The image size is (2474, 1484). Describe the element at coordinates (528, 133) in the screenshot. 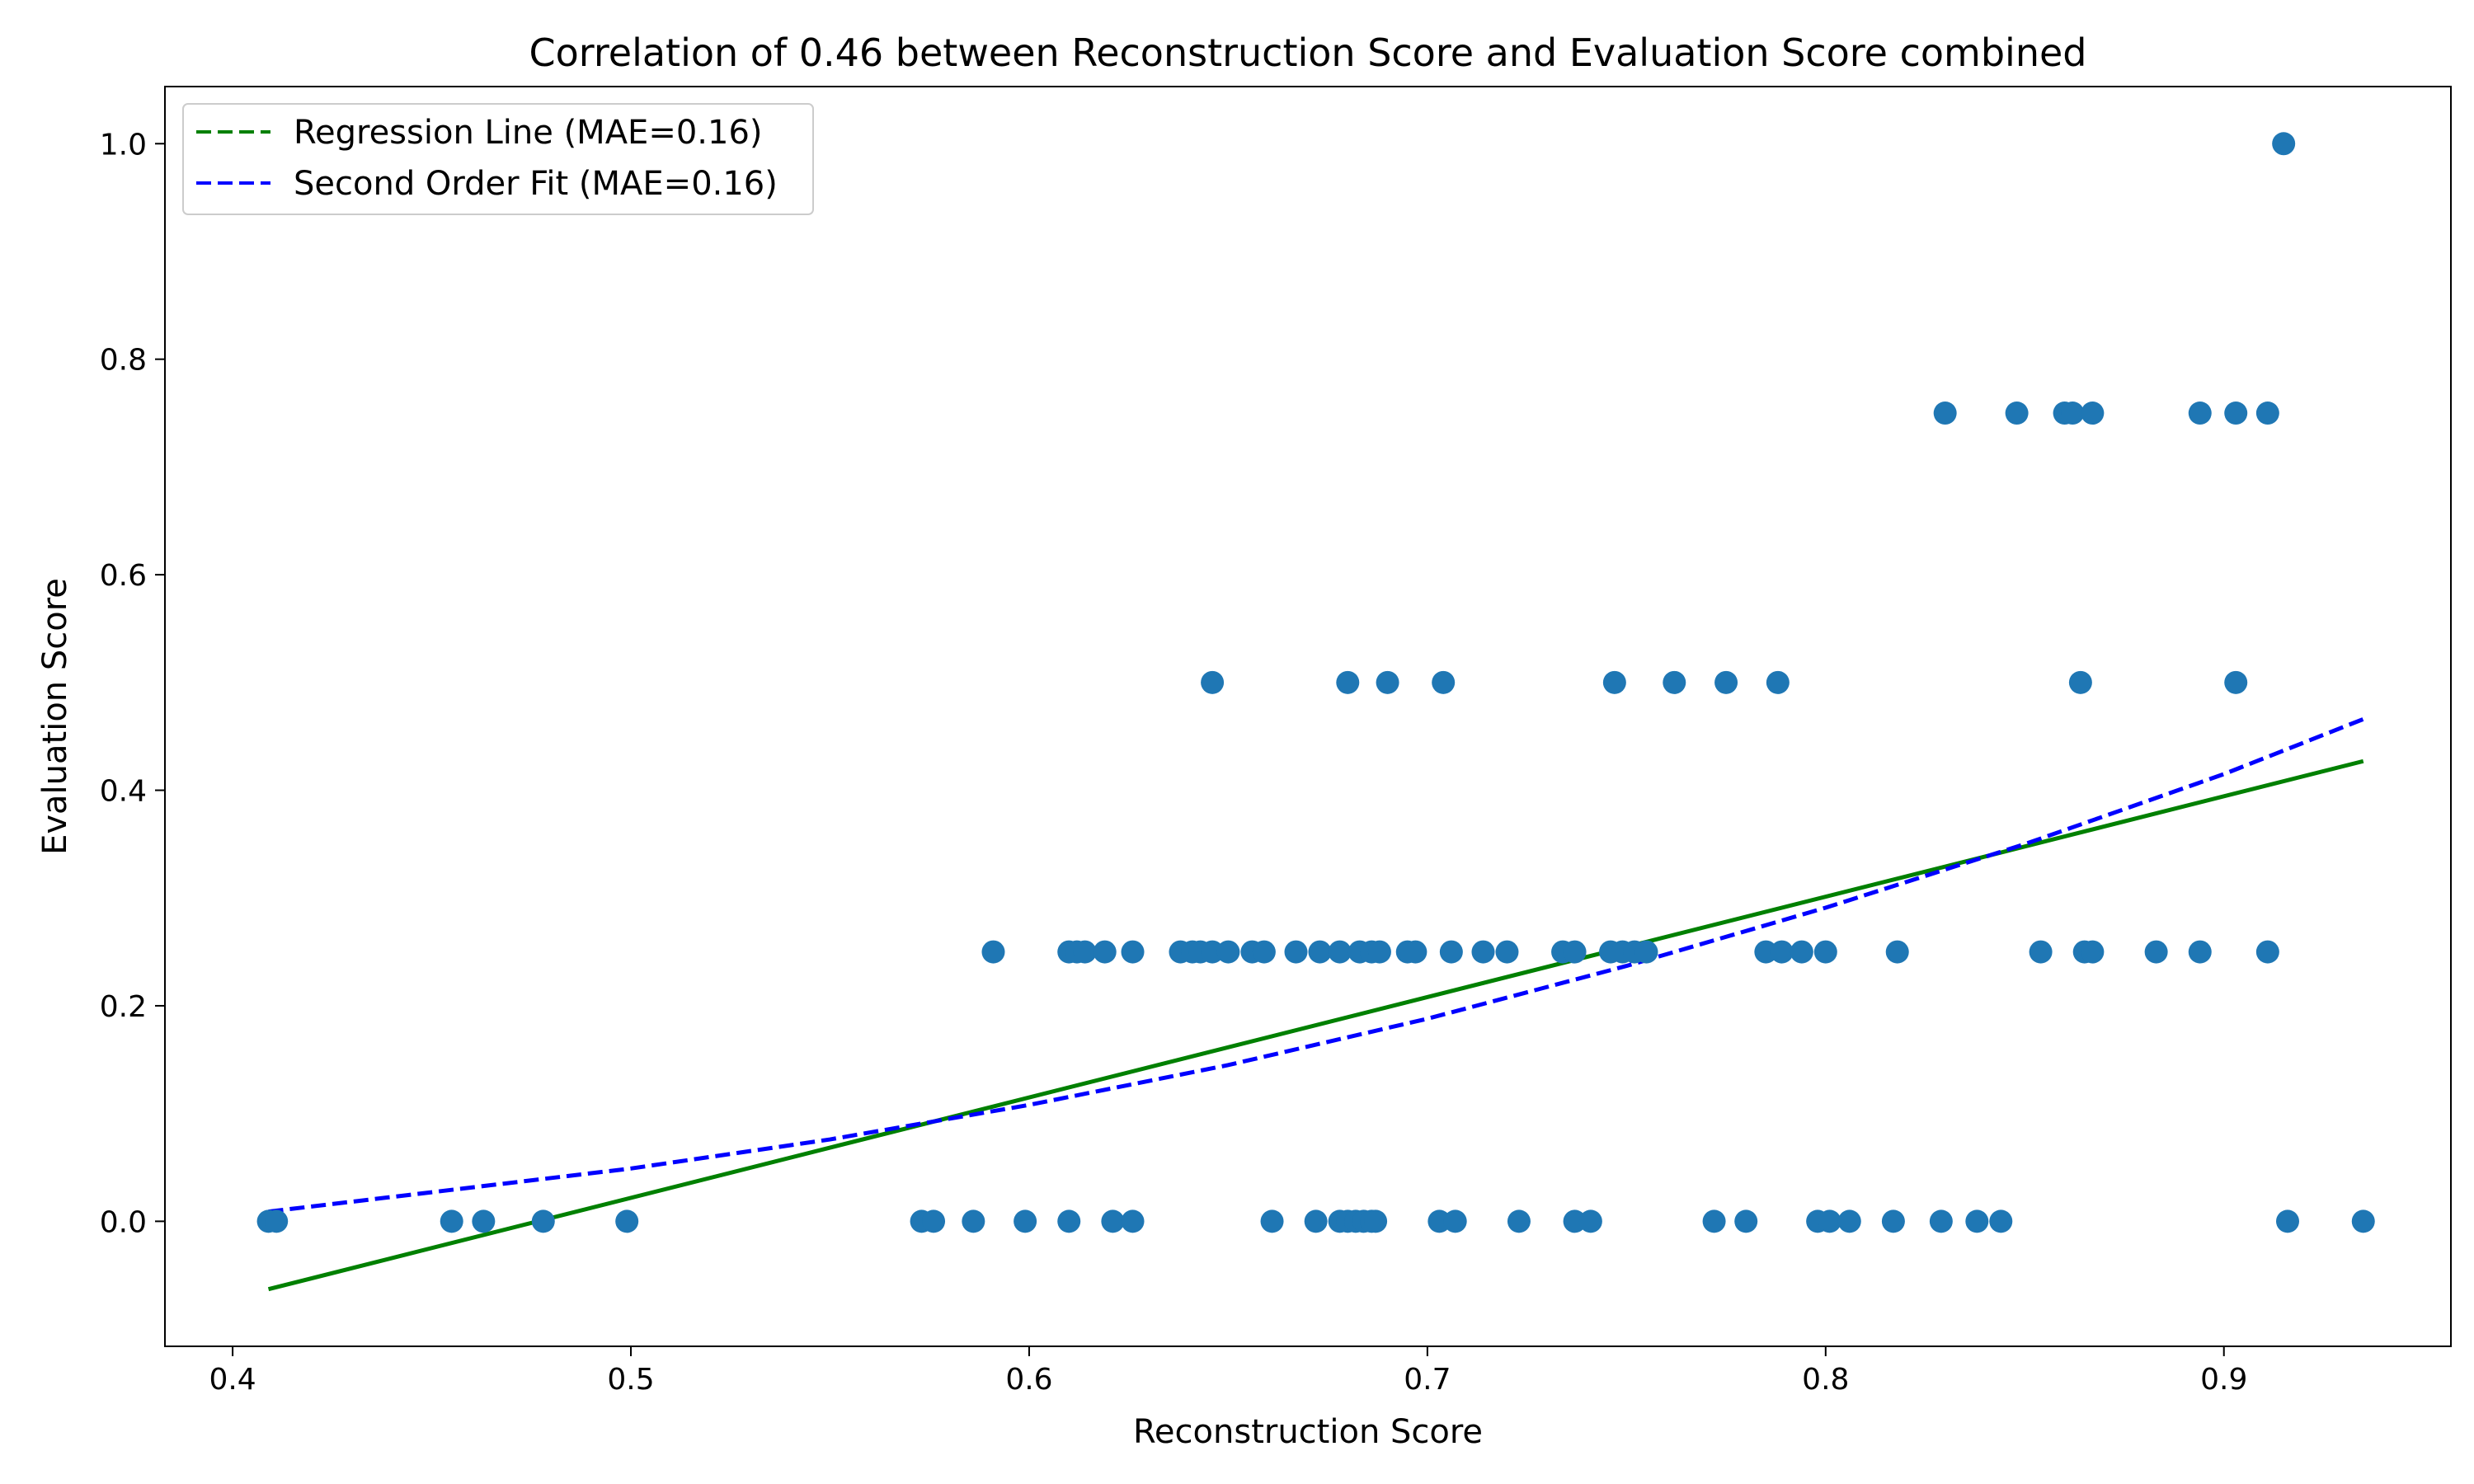

I see `legend-label-regression: Regression Line (MAE=0.16)` at that location.